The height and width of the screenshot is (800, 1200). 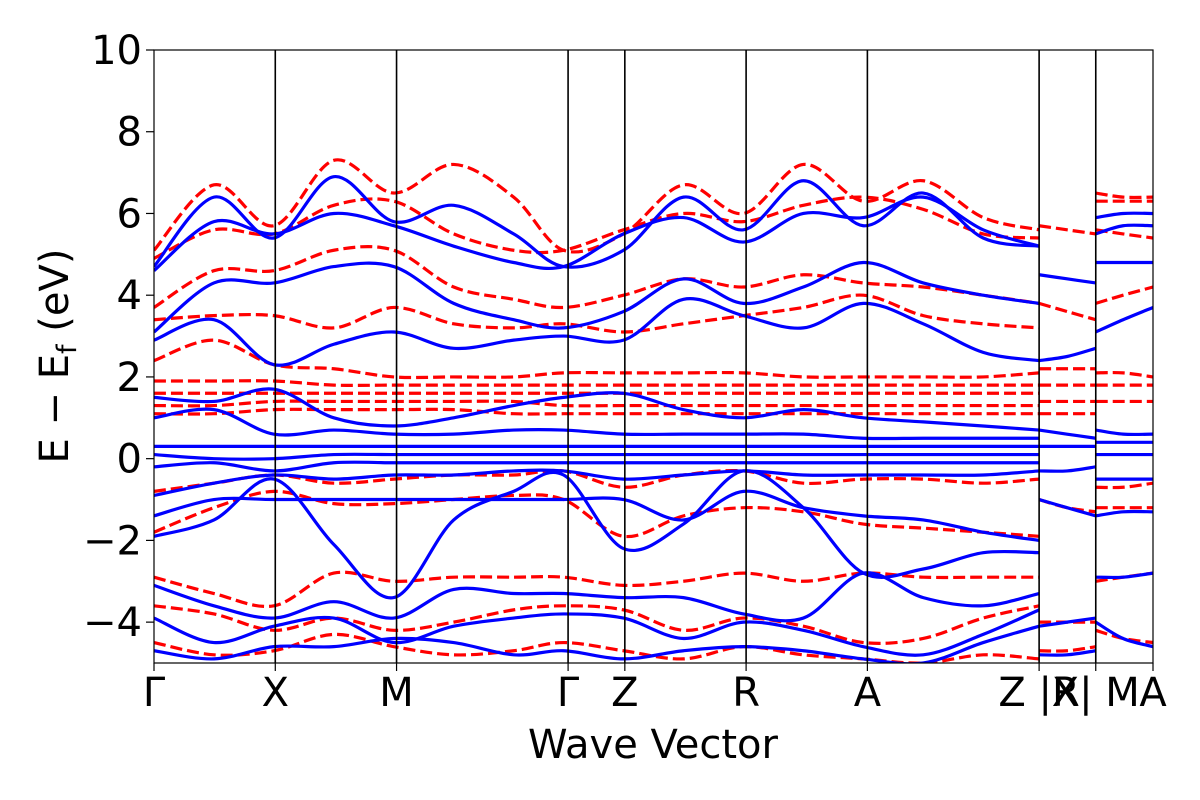 What do you see at coordinates (1096, 693) in the screenshot?
I see `x-tick-label: X| M` at bounding box center [1096, 693].